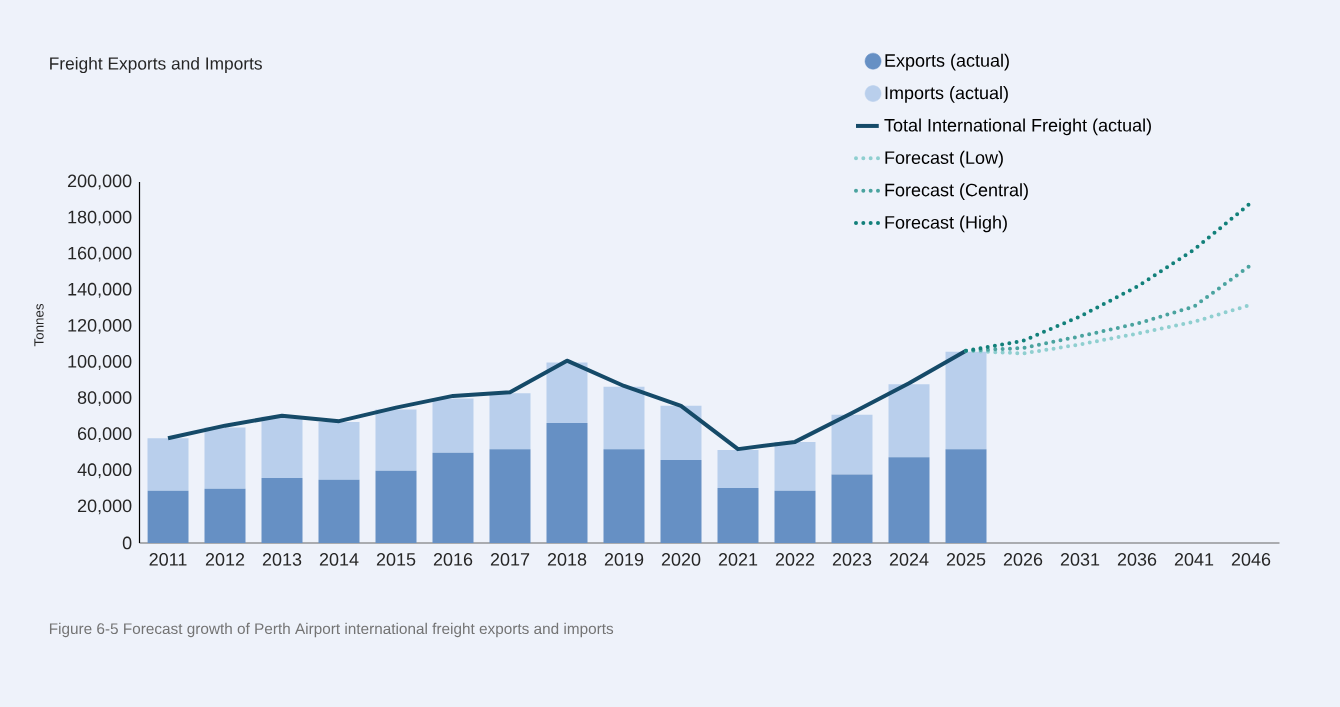 The height and width of the screenshot is (707, 1340). I want to click on y-tick-label: 40,000, so click(104, 471).